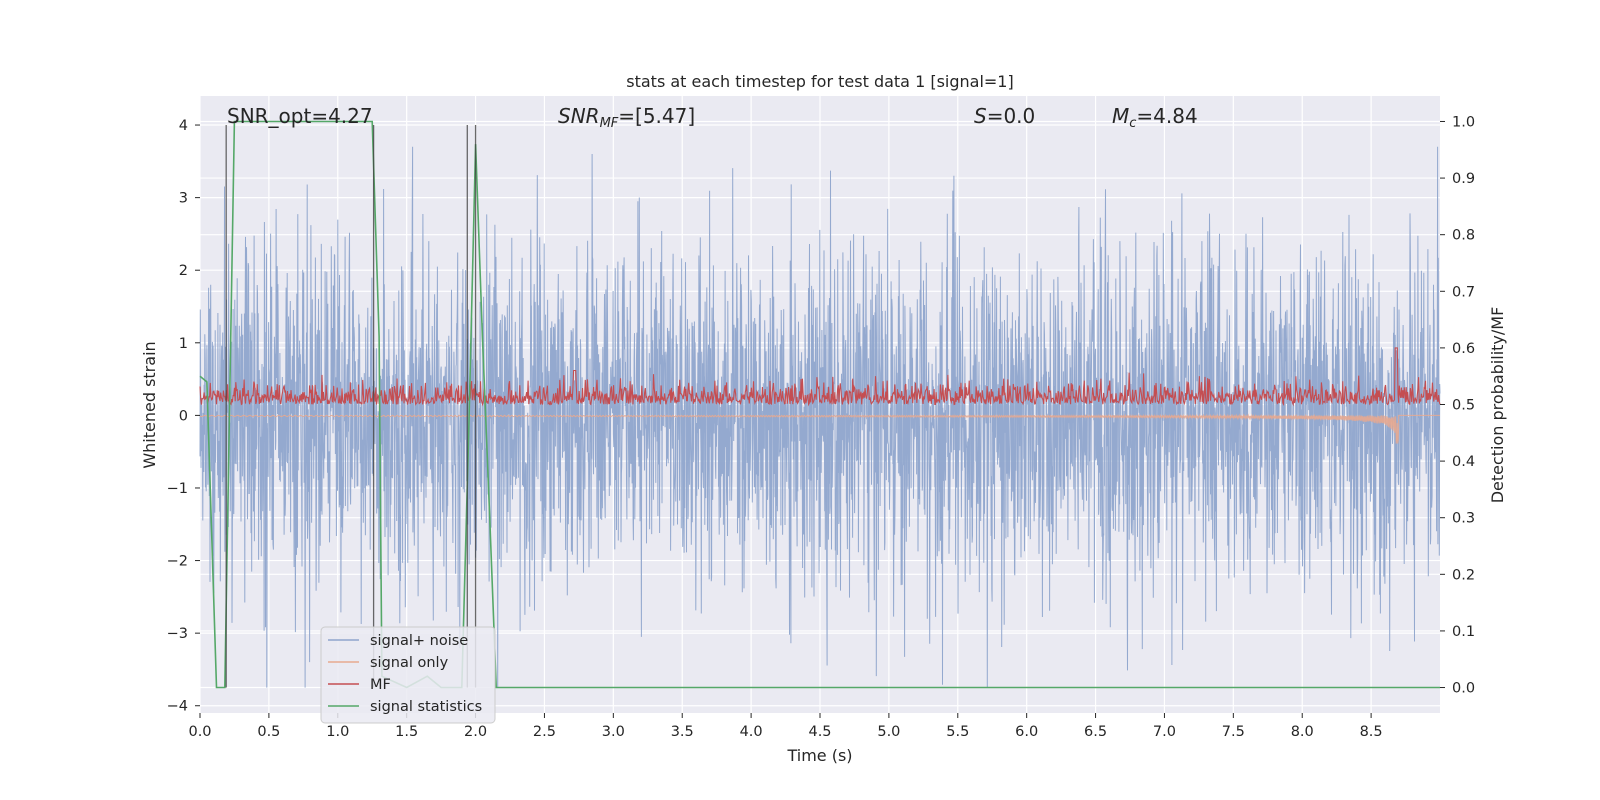 The height and width of the screenshot is (800, 1600). I want to click on y2-tick-label: 0.3, so click(1463, 519).